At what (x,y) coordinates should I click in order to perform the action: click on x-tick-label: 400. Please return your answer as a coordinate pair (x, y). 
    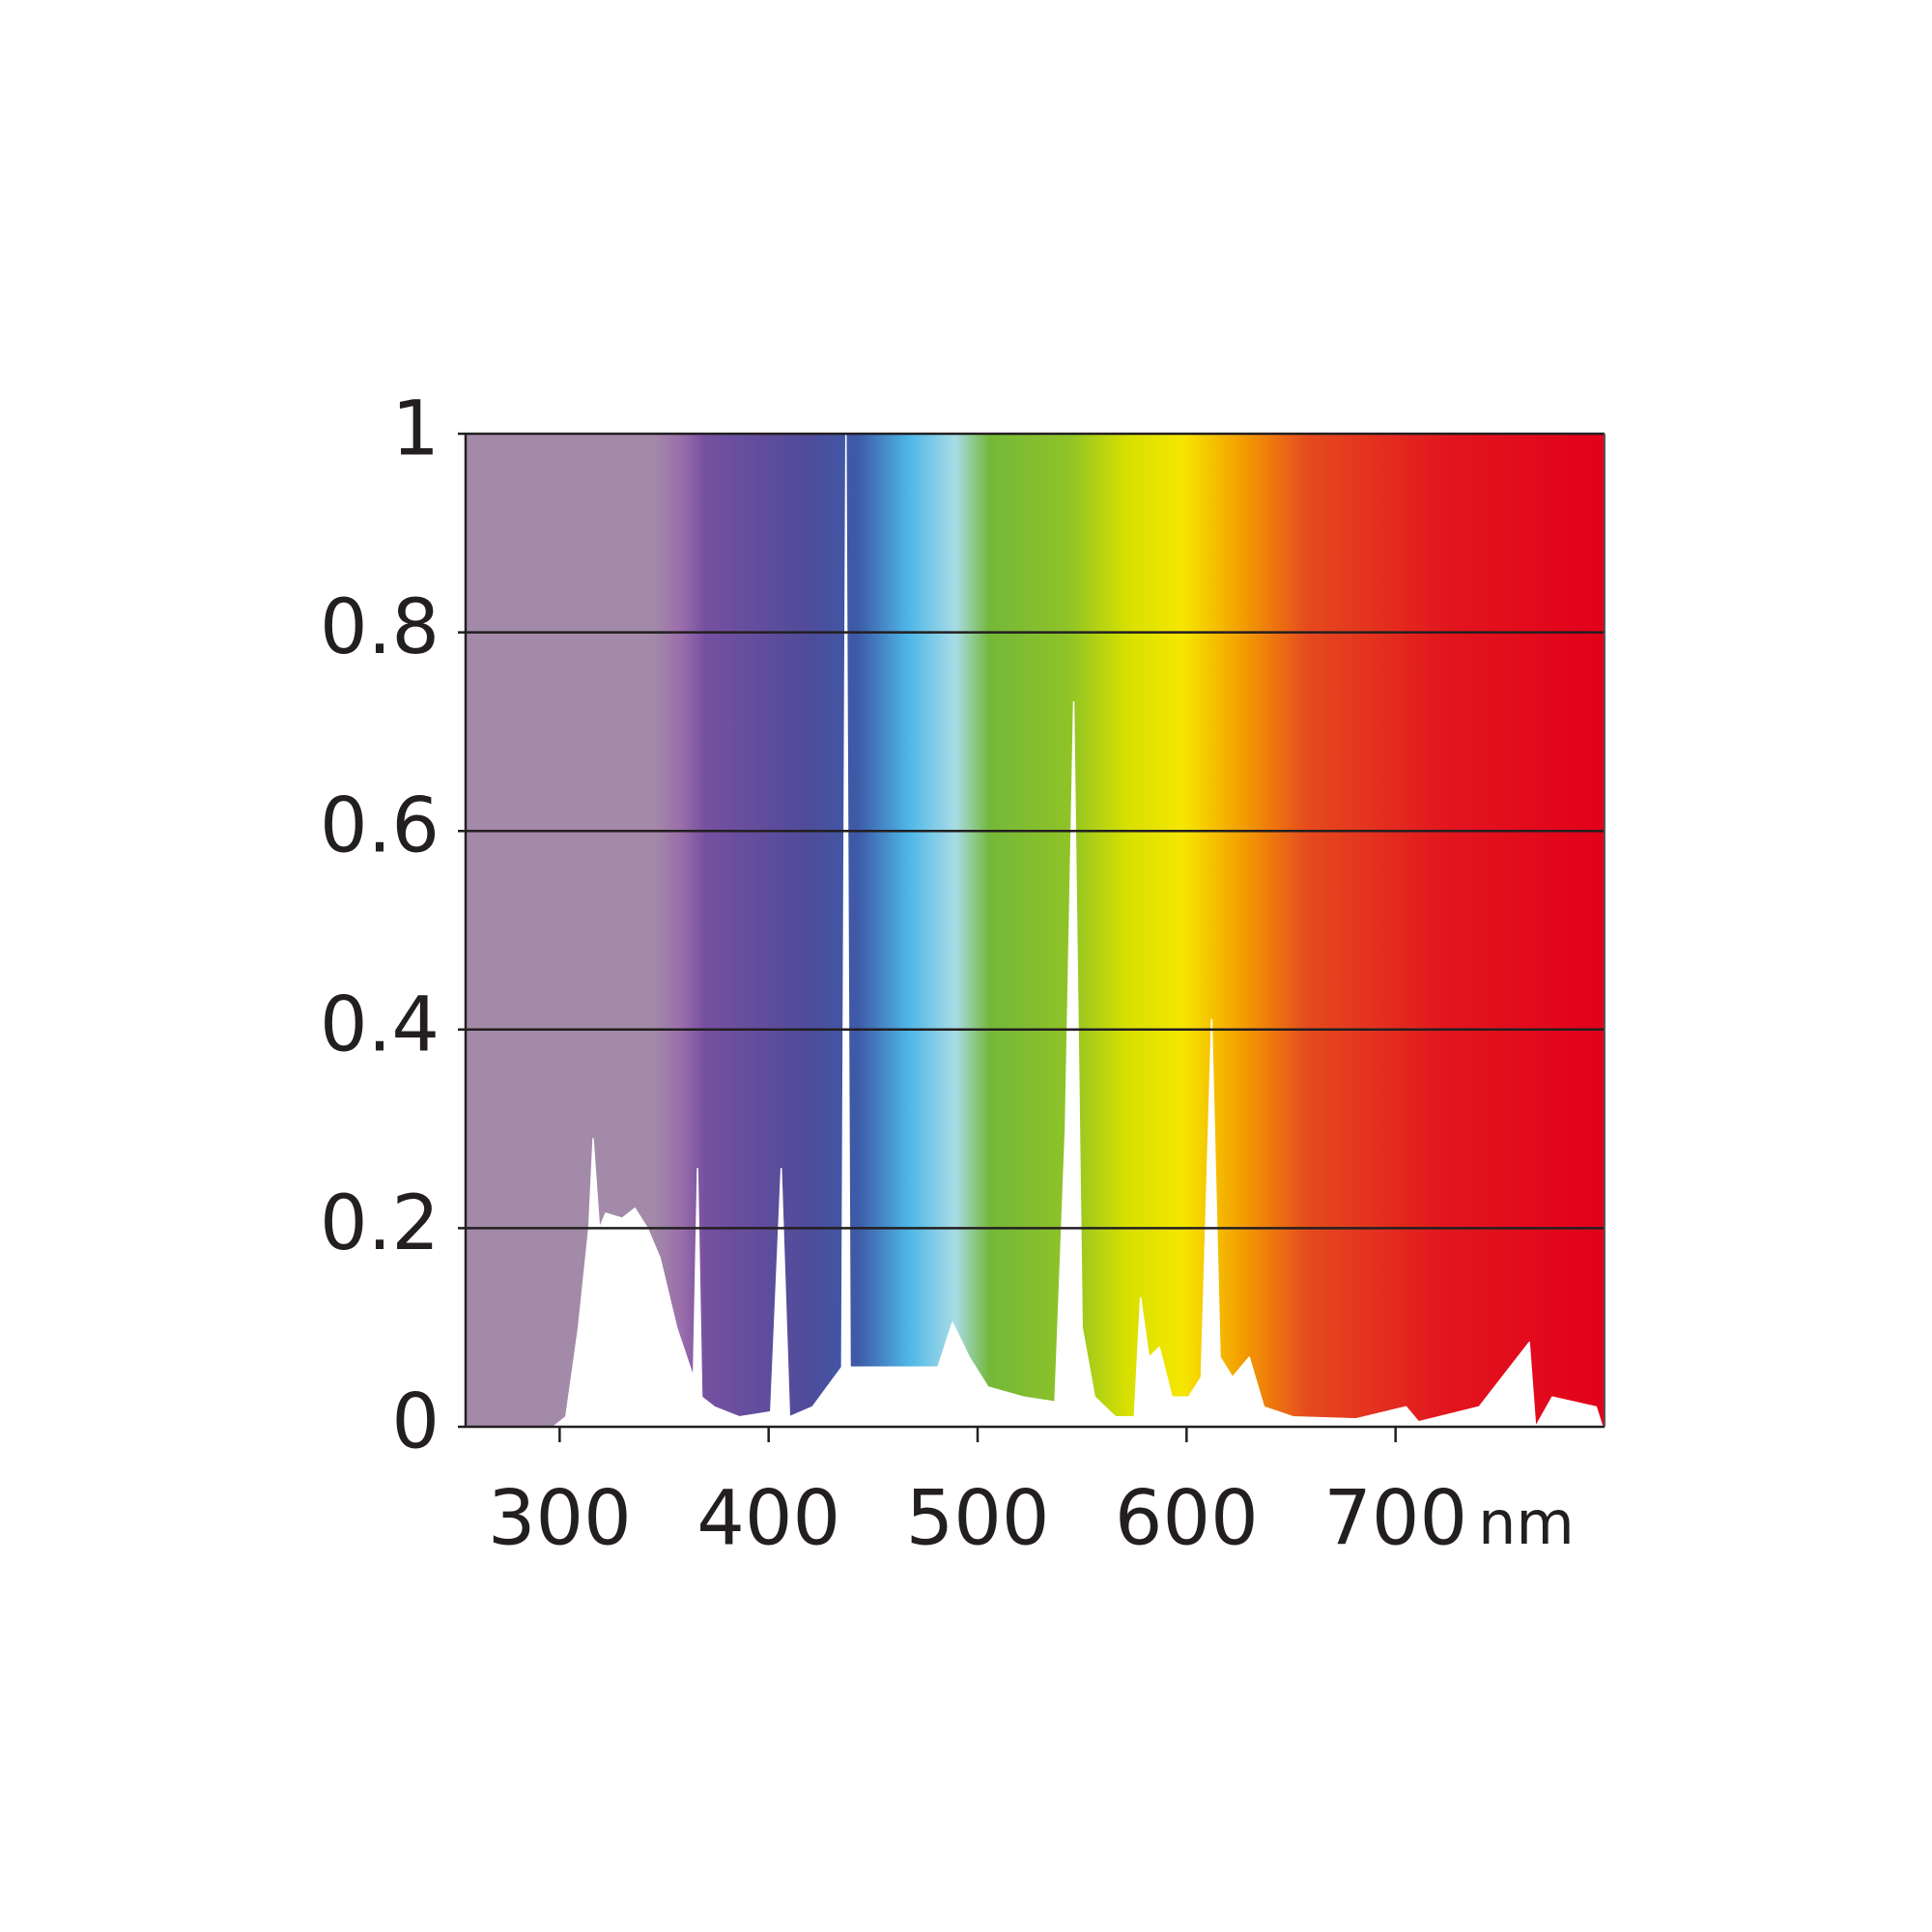
    Looking at the image, I should click on (768, 1518).